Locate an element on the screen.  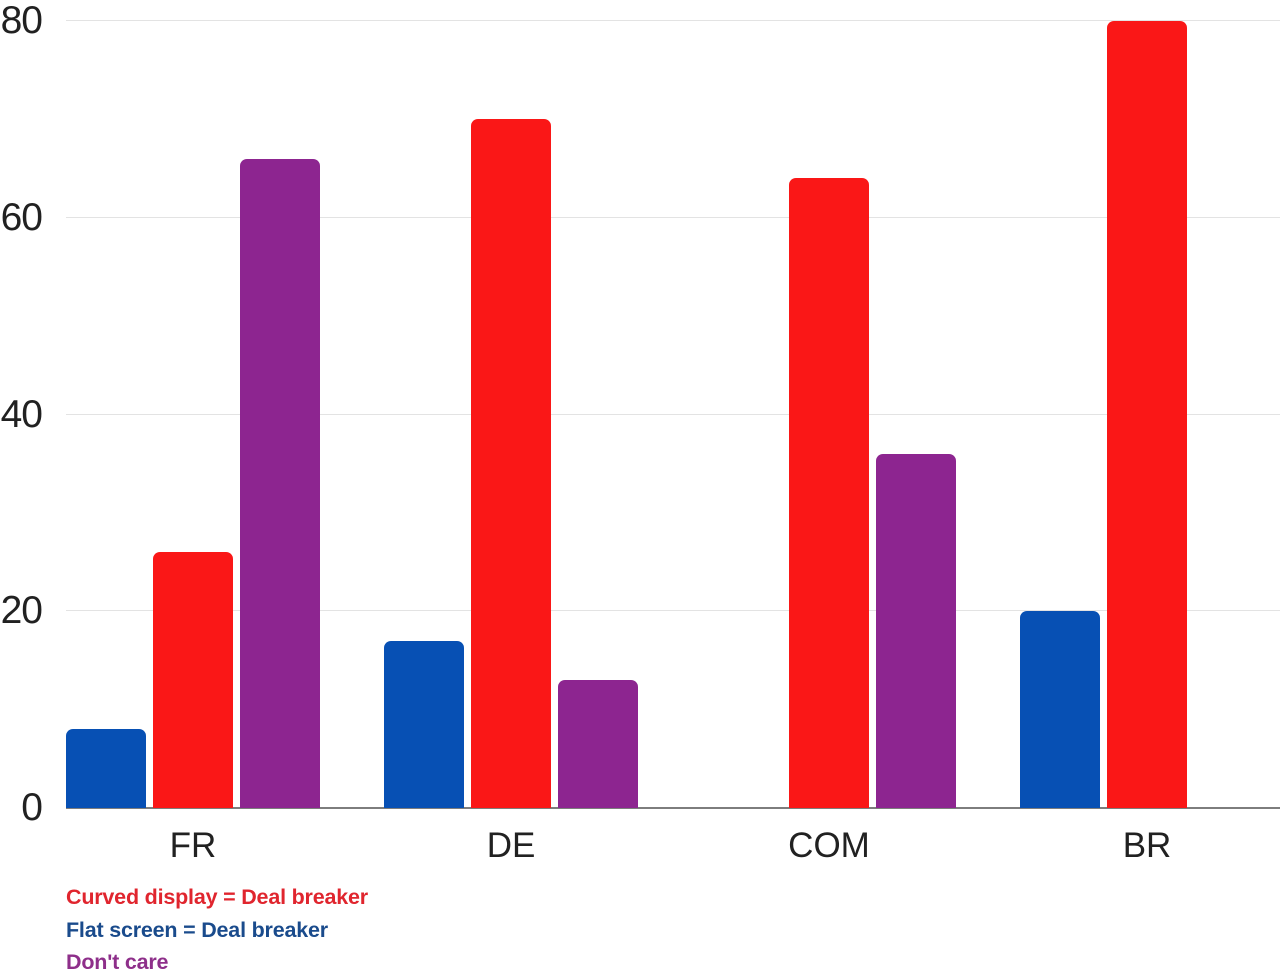
x-category-label-br: BR is located at coordinates (1147, 845).